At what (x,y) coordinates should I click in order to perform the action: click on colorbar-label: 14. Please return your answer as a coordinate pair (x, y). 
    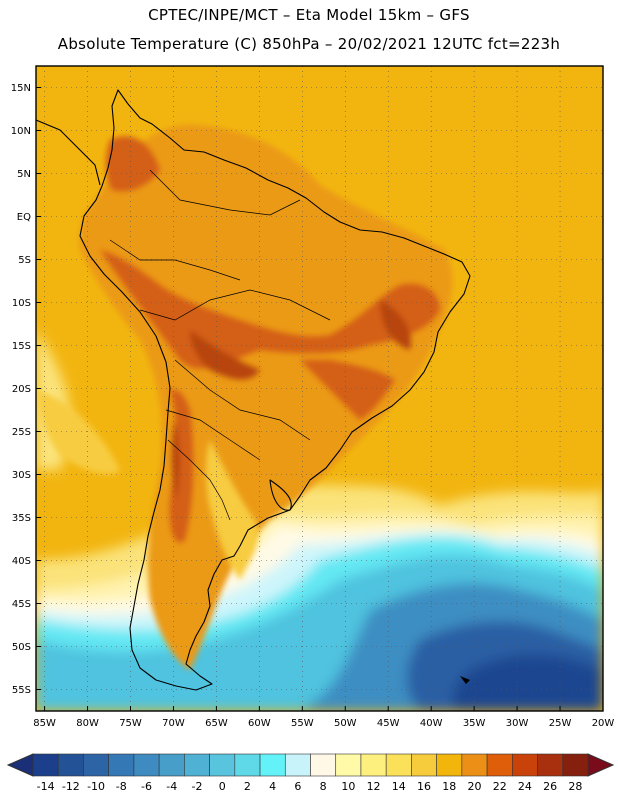
    Looking at the image, I should click on (399, 786).